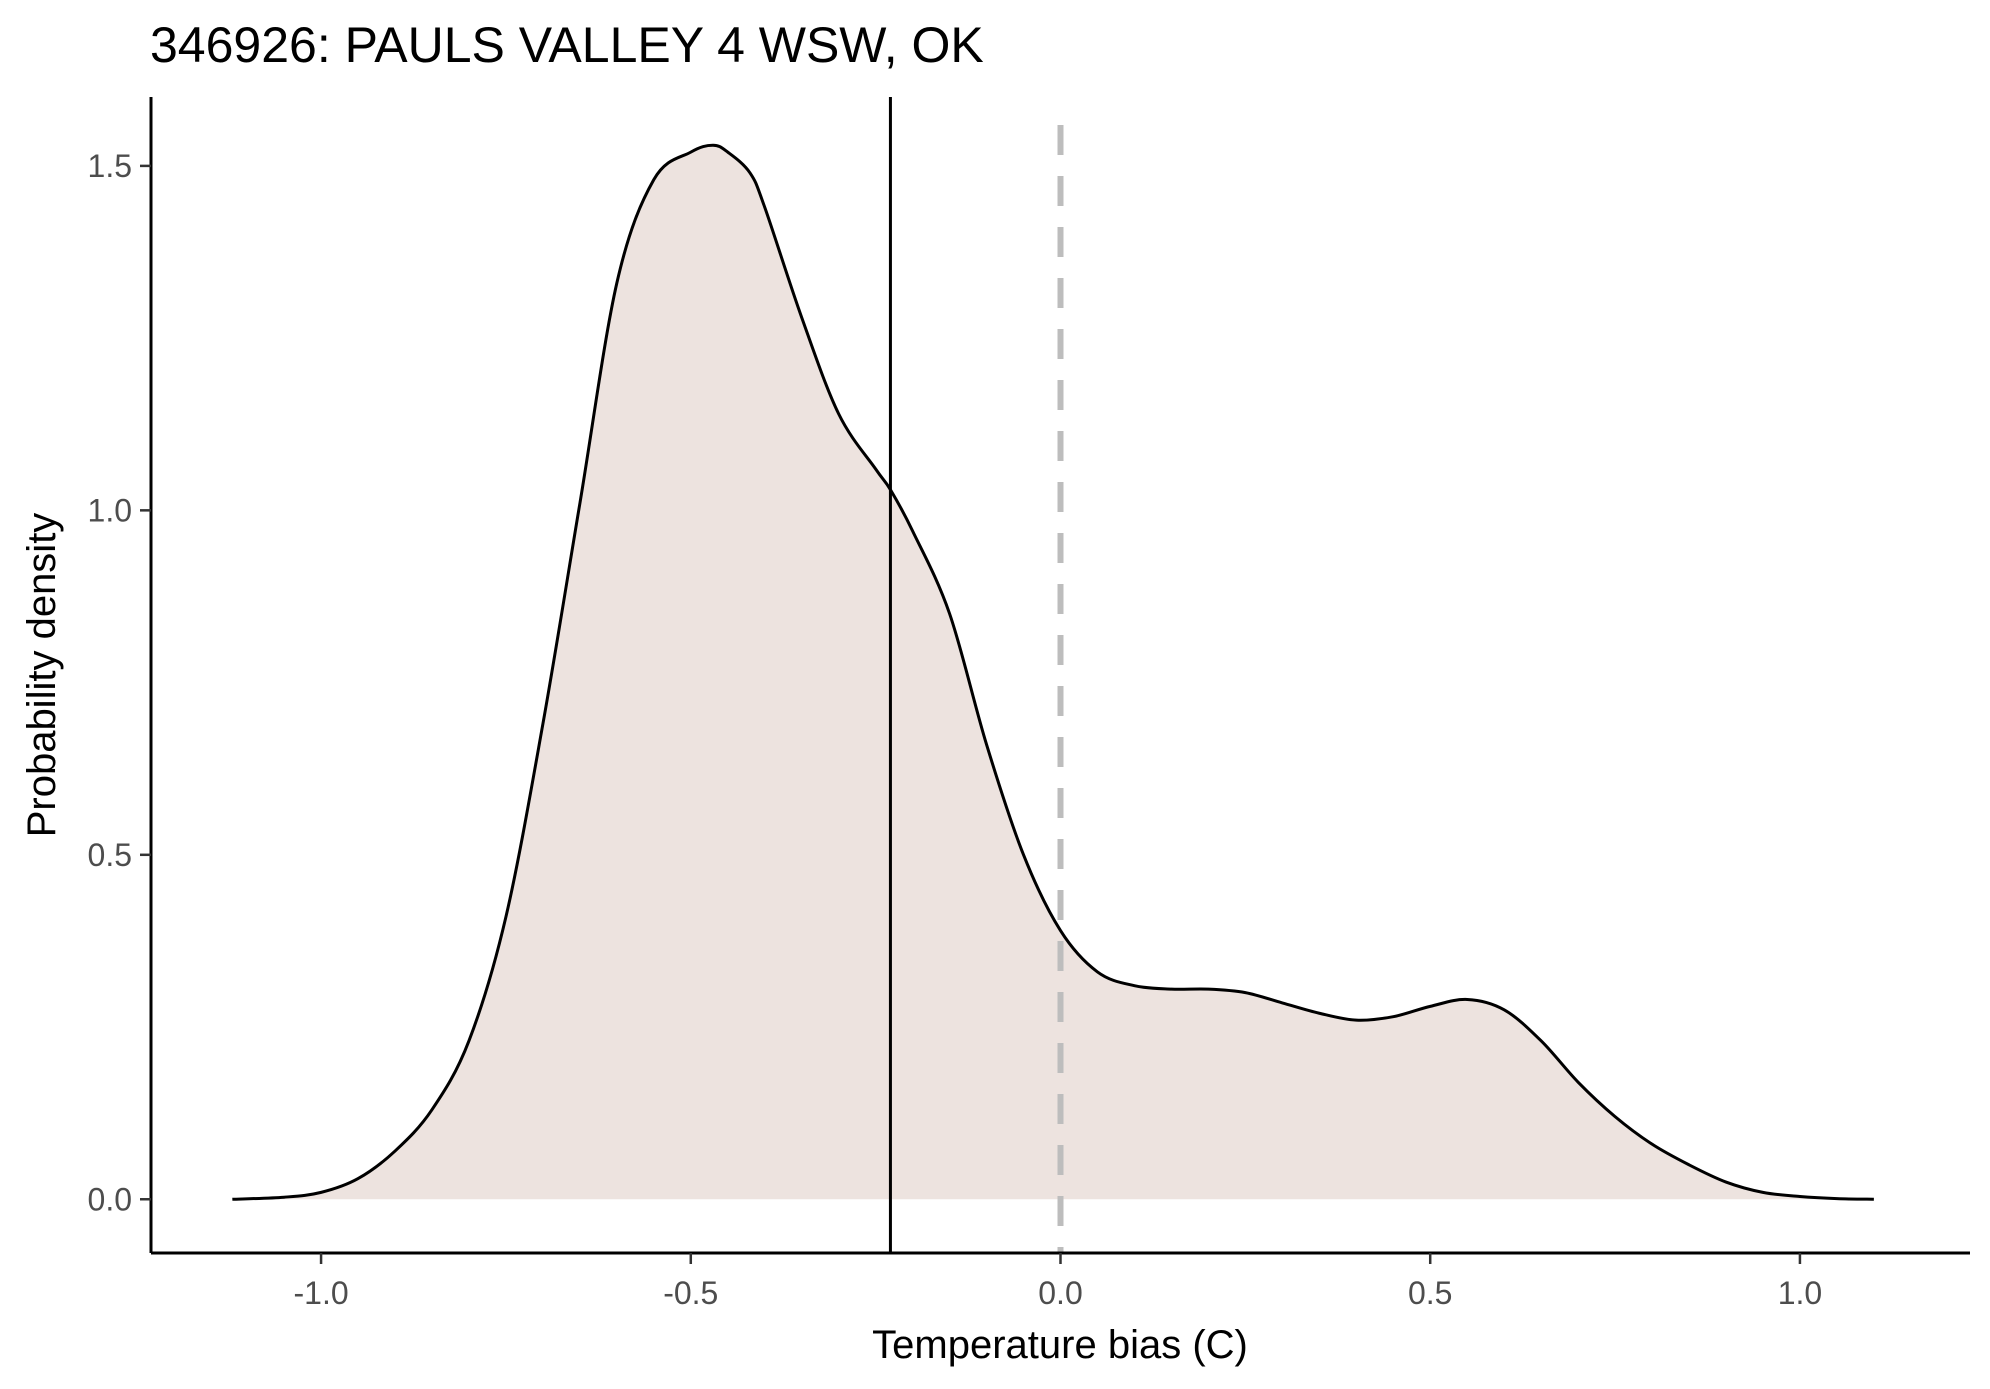 This screenshot has height=1389, width=1990. I want to click on y-axis-title: Probability density, so click(42, 675).